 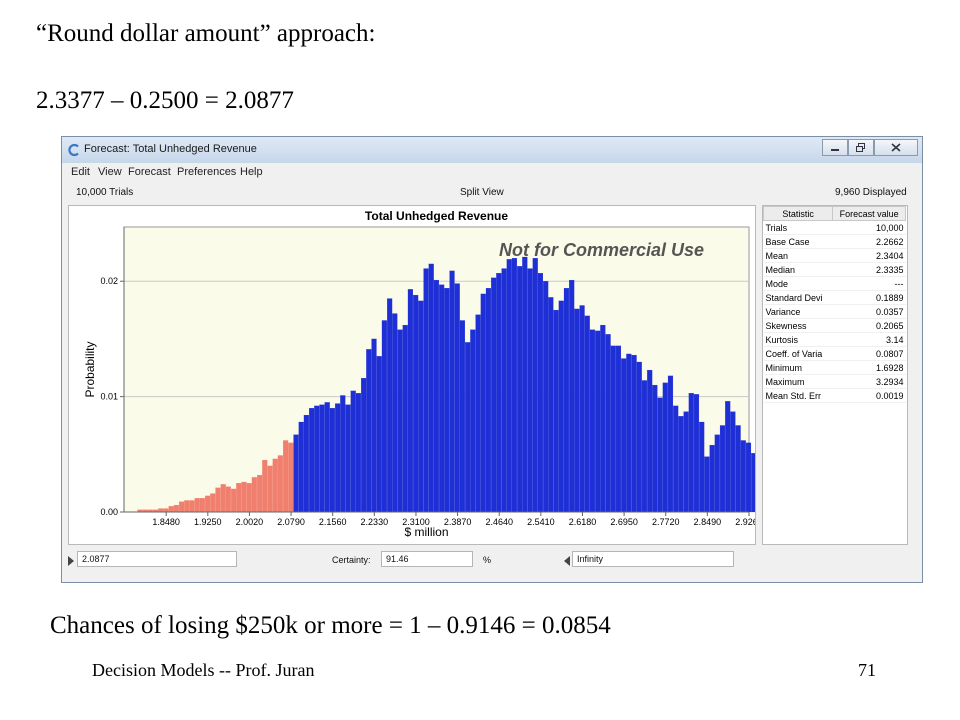 What do you see at coordinates (653, 559) in the screenshot?
I see `upper-bound-input: Infinity` at bounding box center [653, 559].